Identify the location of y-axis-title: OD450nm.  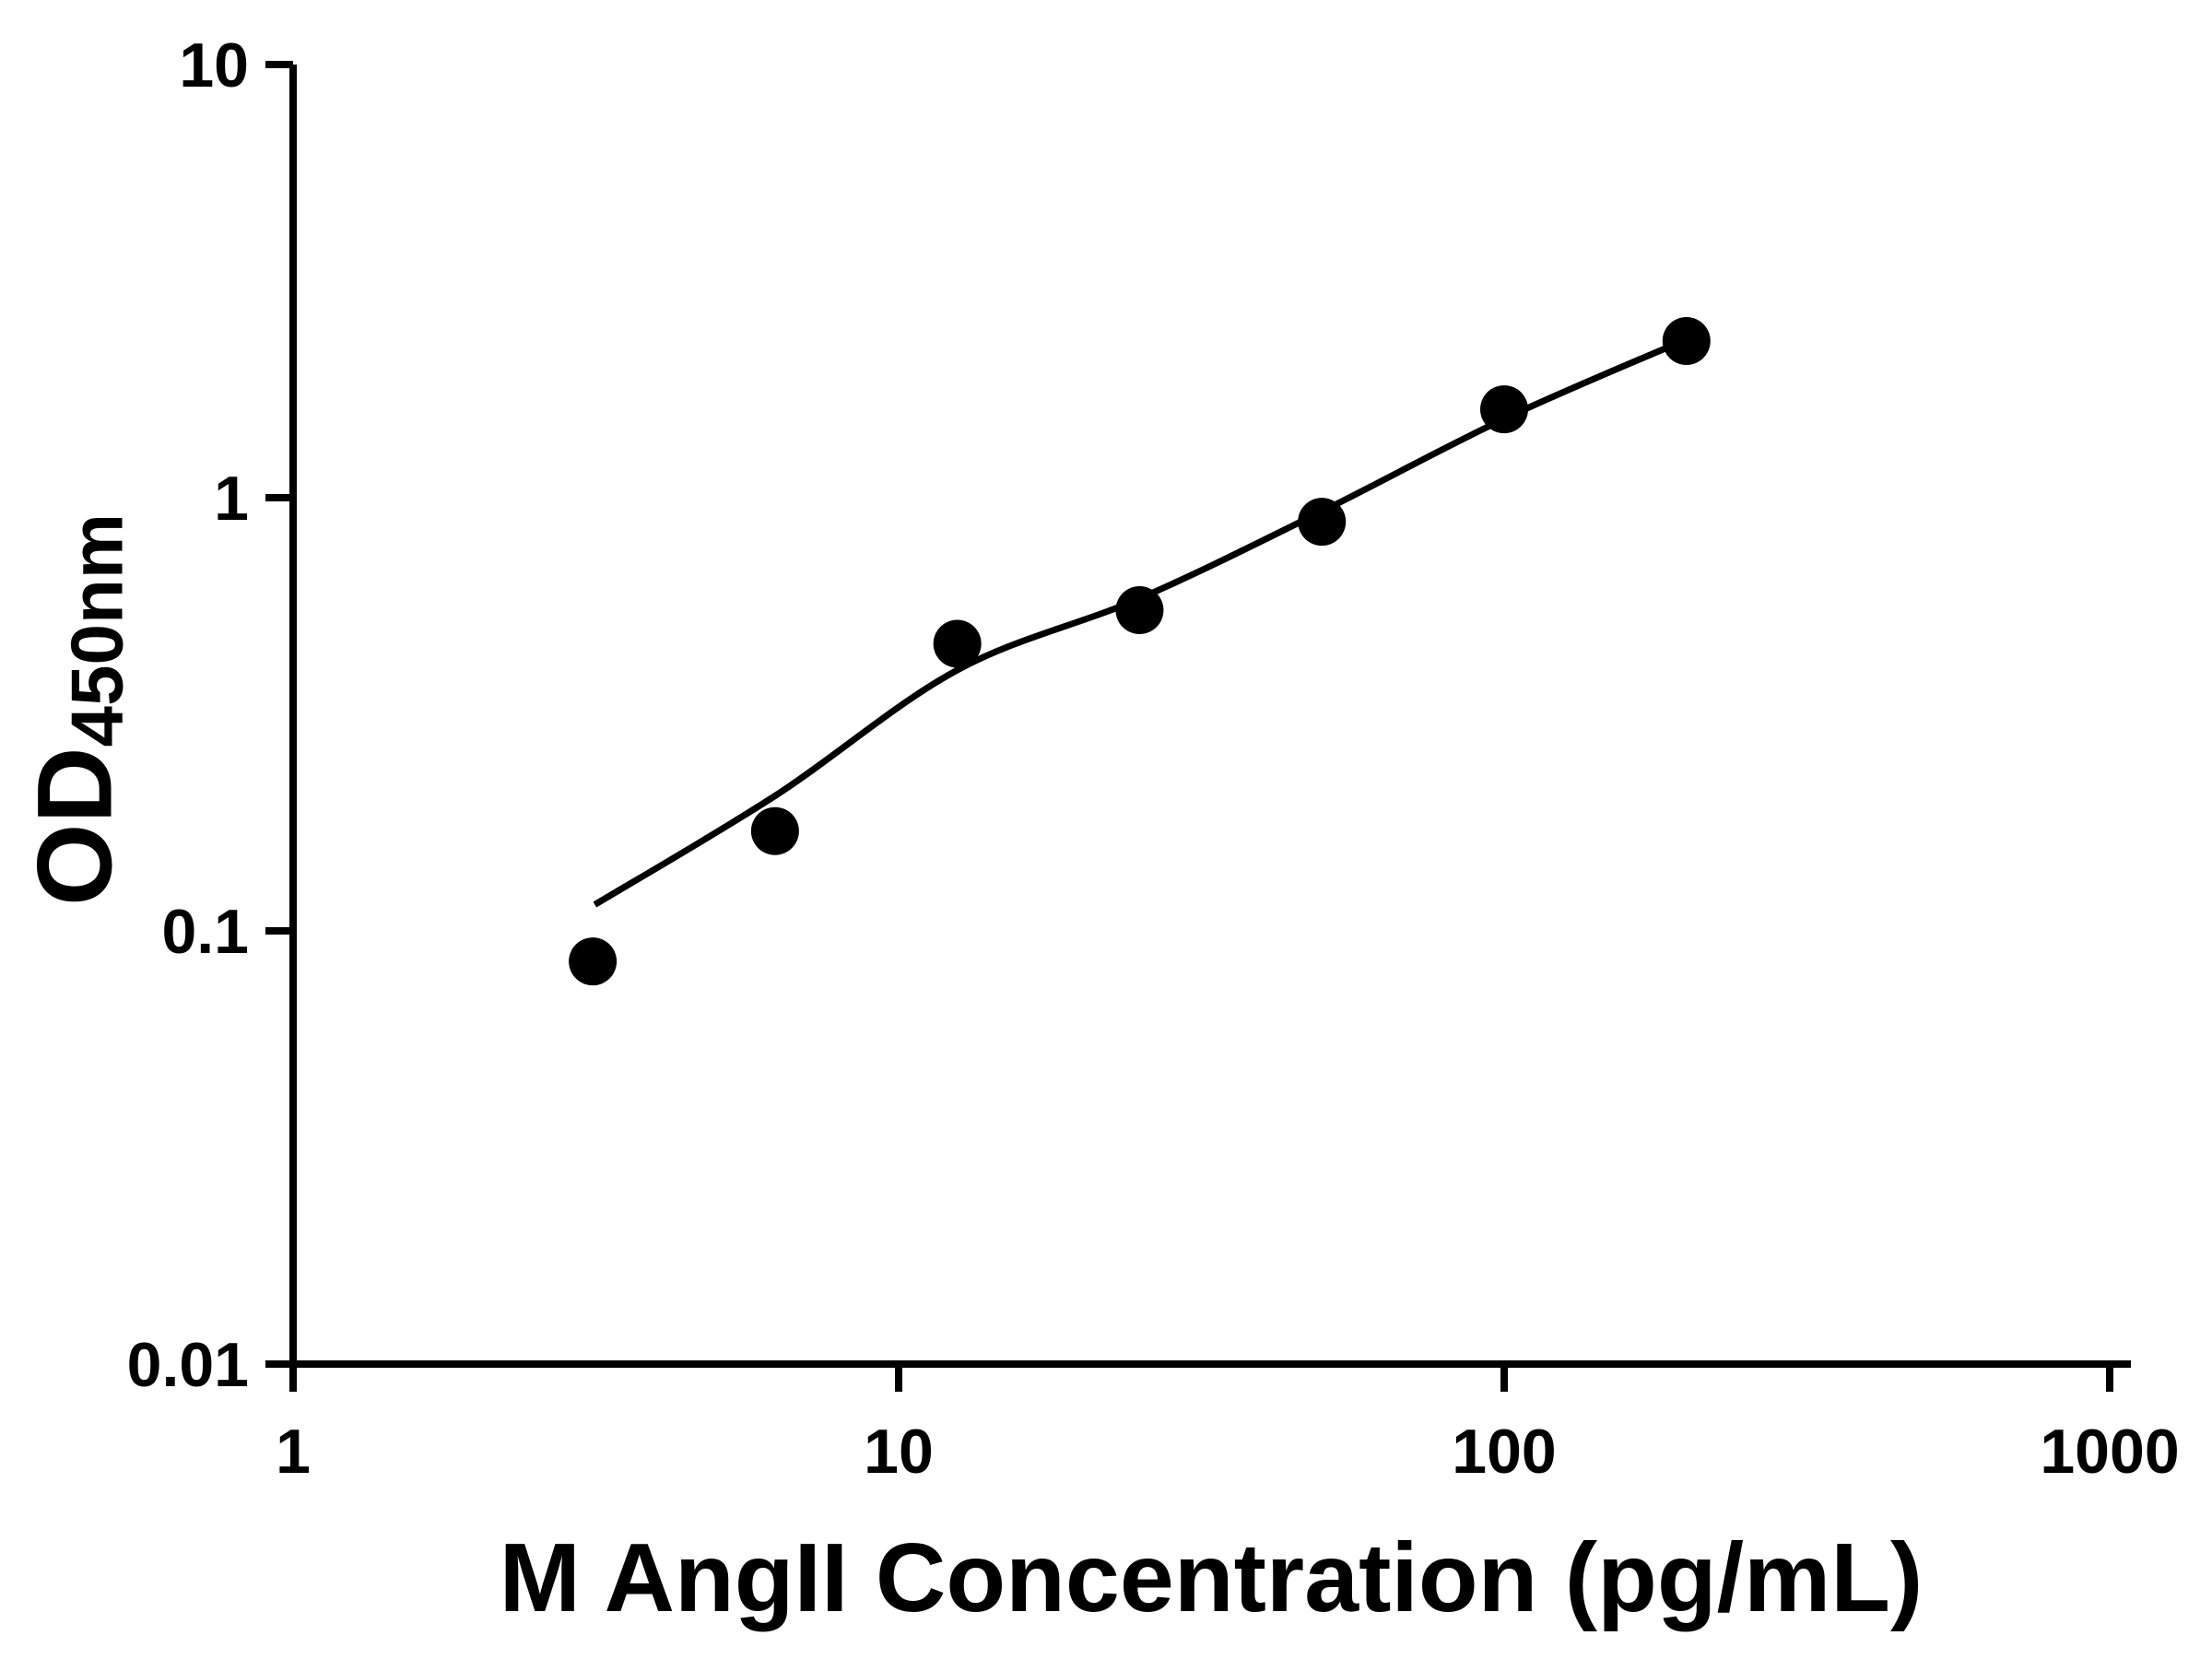
(77, 709).